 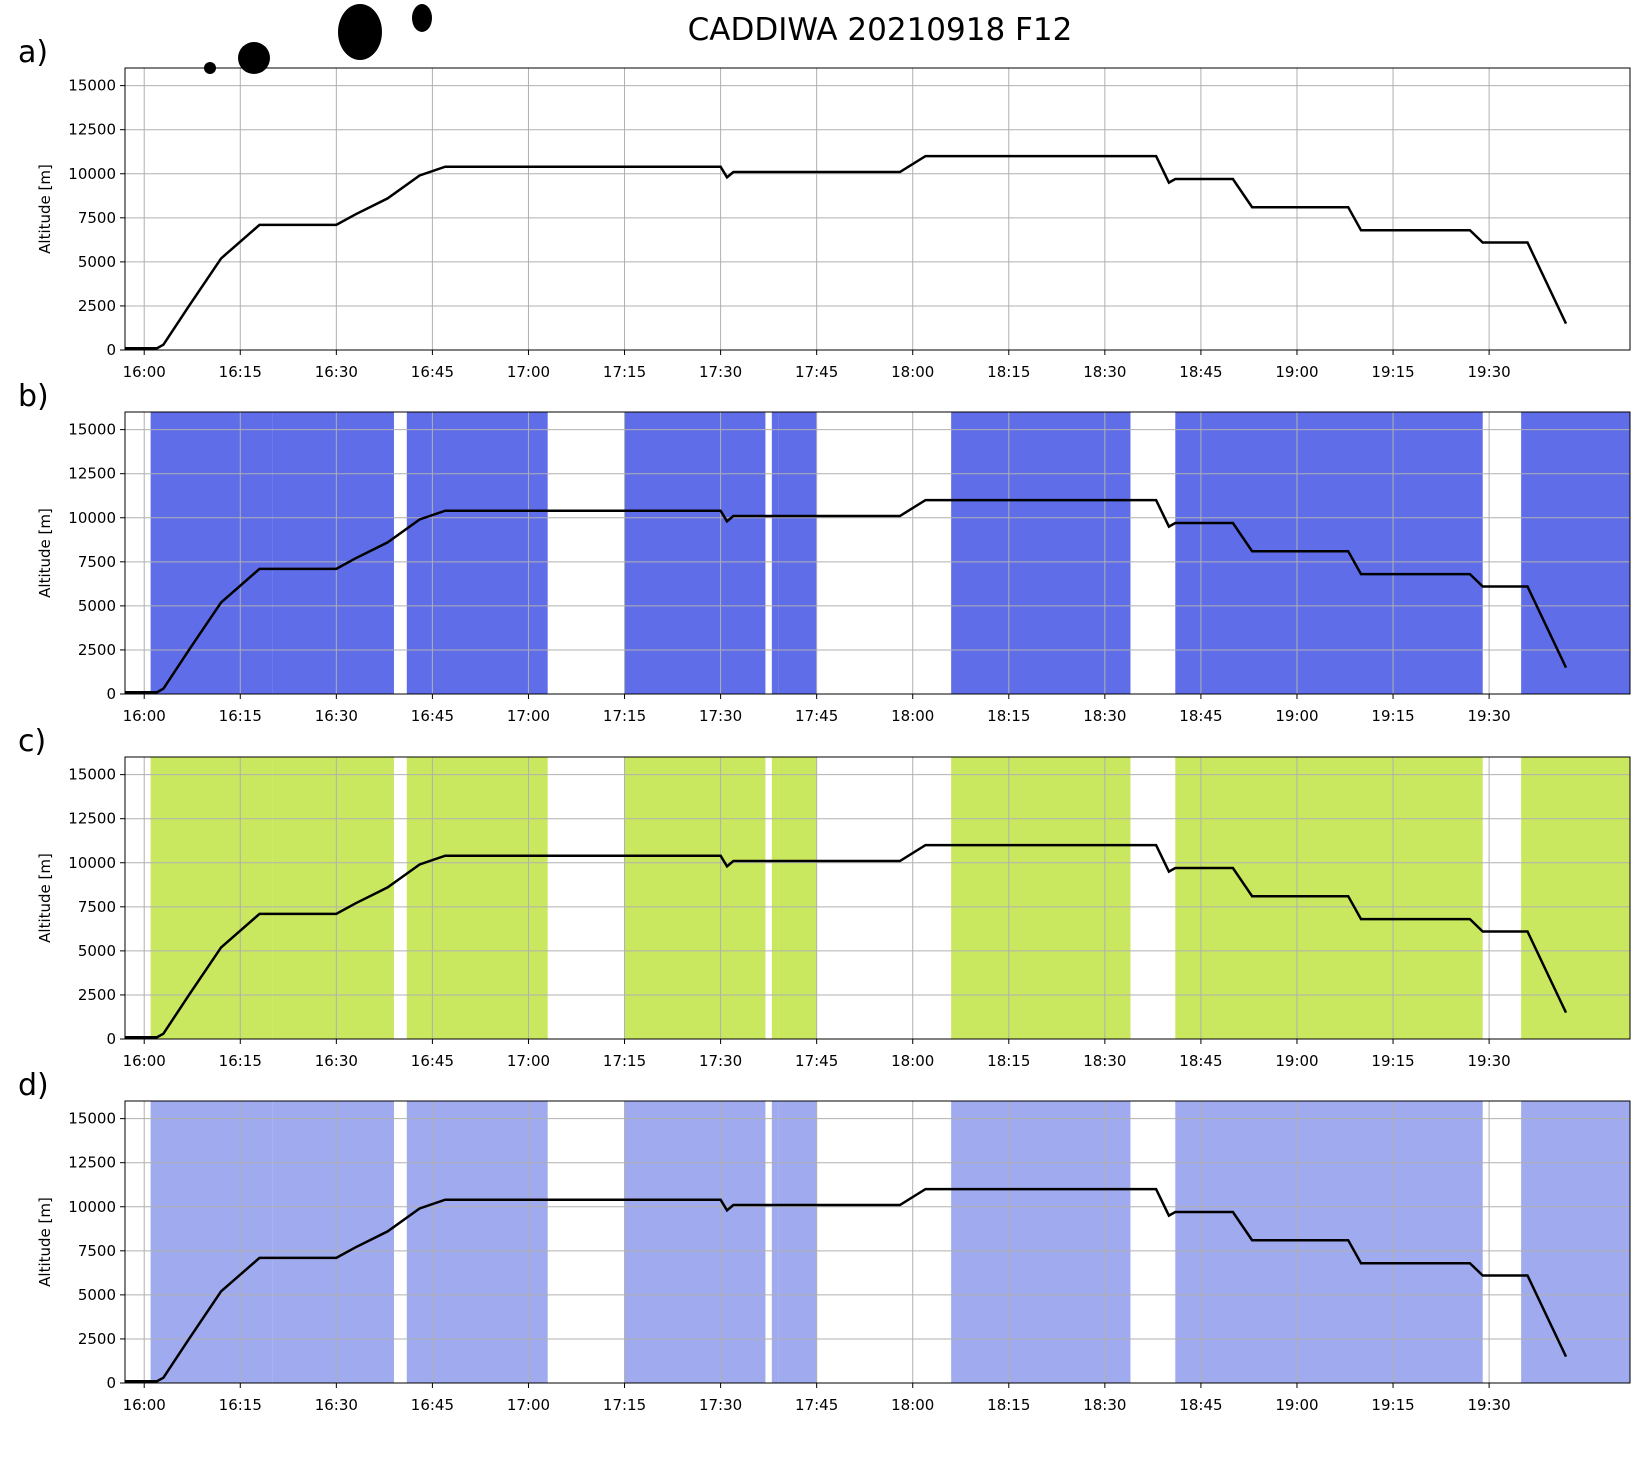 I want to click on panel-label: b), so click(x=33, y=396).